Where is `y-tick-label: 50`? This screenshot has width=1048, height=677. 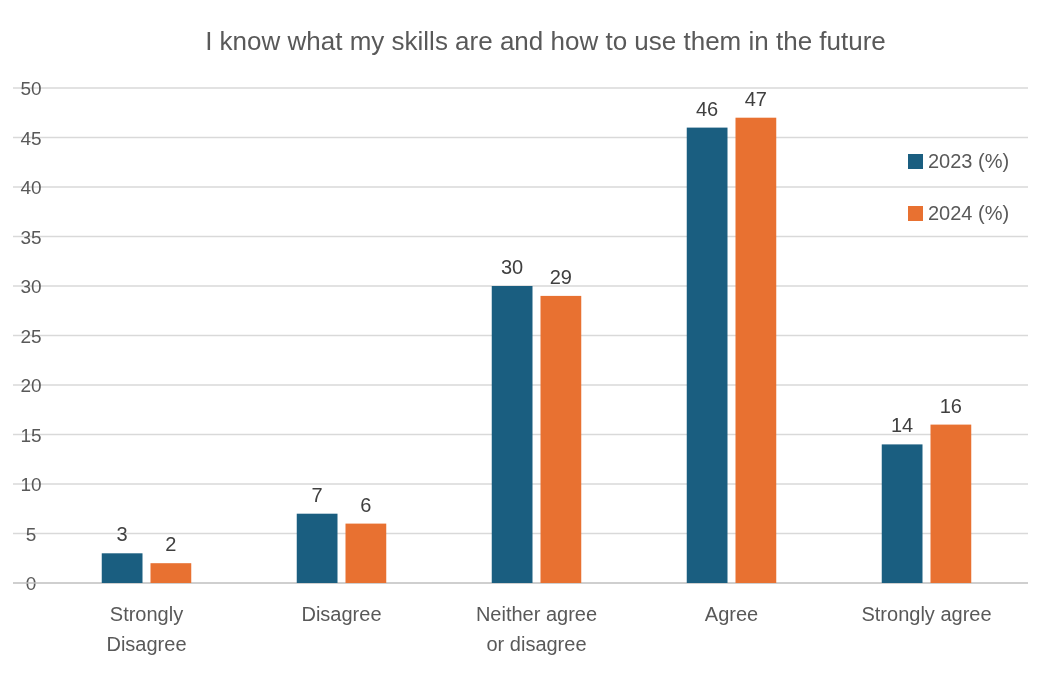
y-tick-label: 50 is located at coordinates (31, 88).